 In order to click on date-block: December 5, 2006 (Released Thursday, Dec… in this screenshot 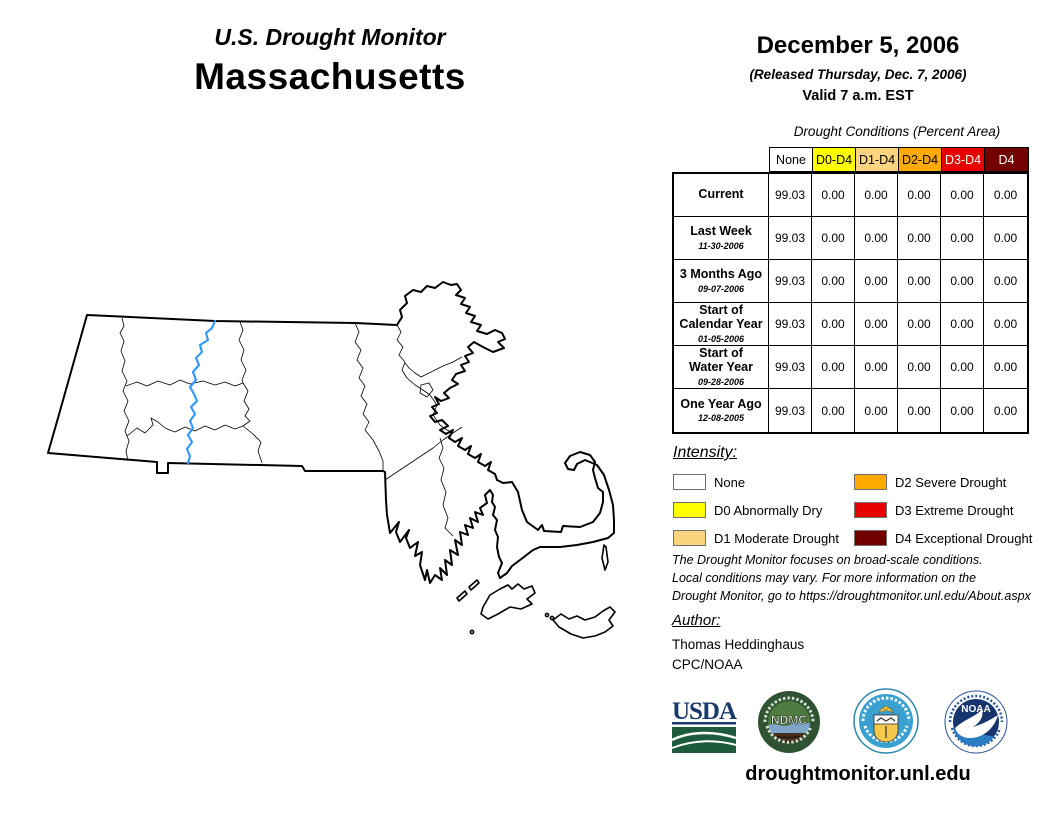, I will do `click(858, 68)`.